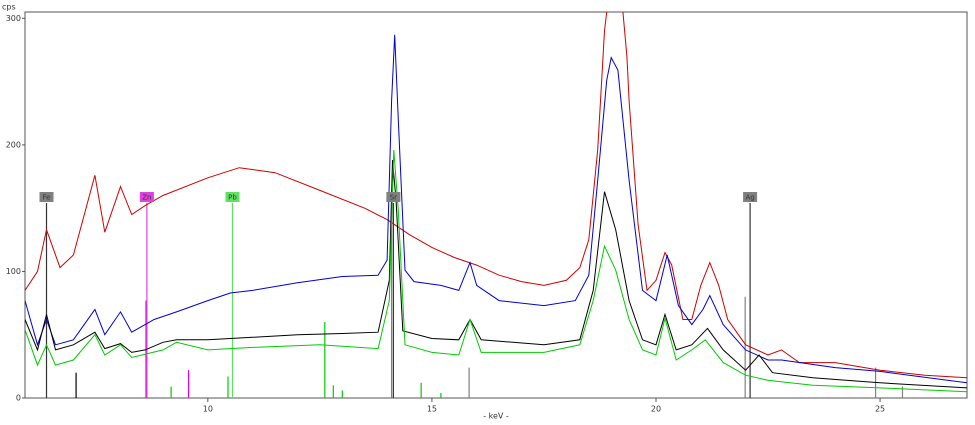 Image resolution: width=975 pixels, height=425 pixels. I want to click on y-tick-label: 200, so click(13, 144).